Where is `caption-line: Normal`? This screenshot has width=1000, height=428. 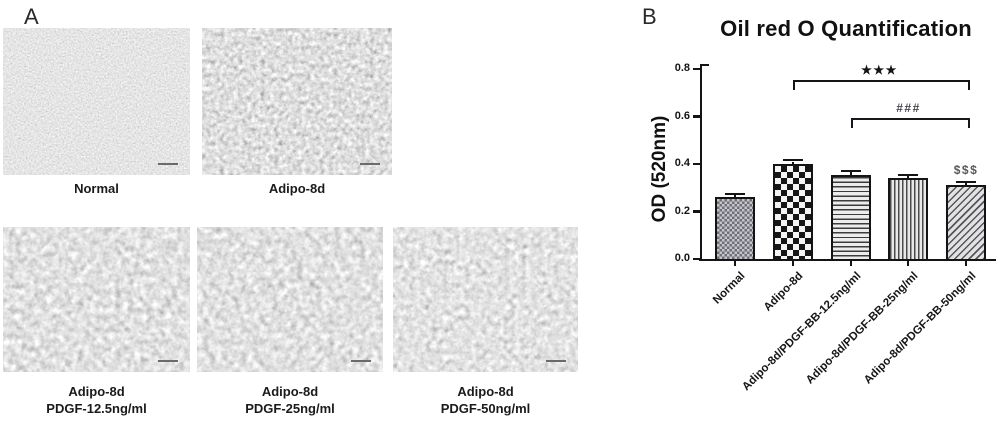
caption-line: Normal is located at coordinates (96, 188).